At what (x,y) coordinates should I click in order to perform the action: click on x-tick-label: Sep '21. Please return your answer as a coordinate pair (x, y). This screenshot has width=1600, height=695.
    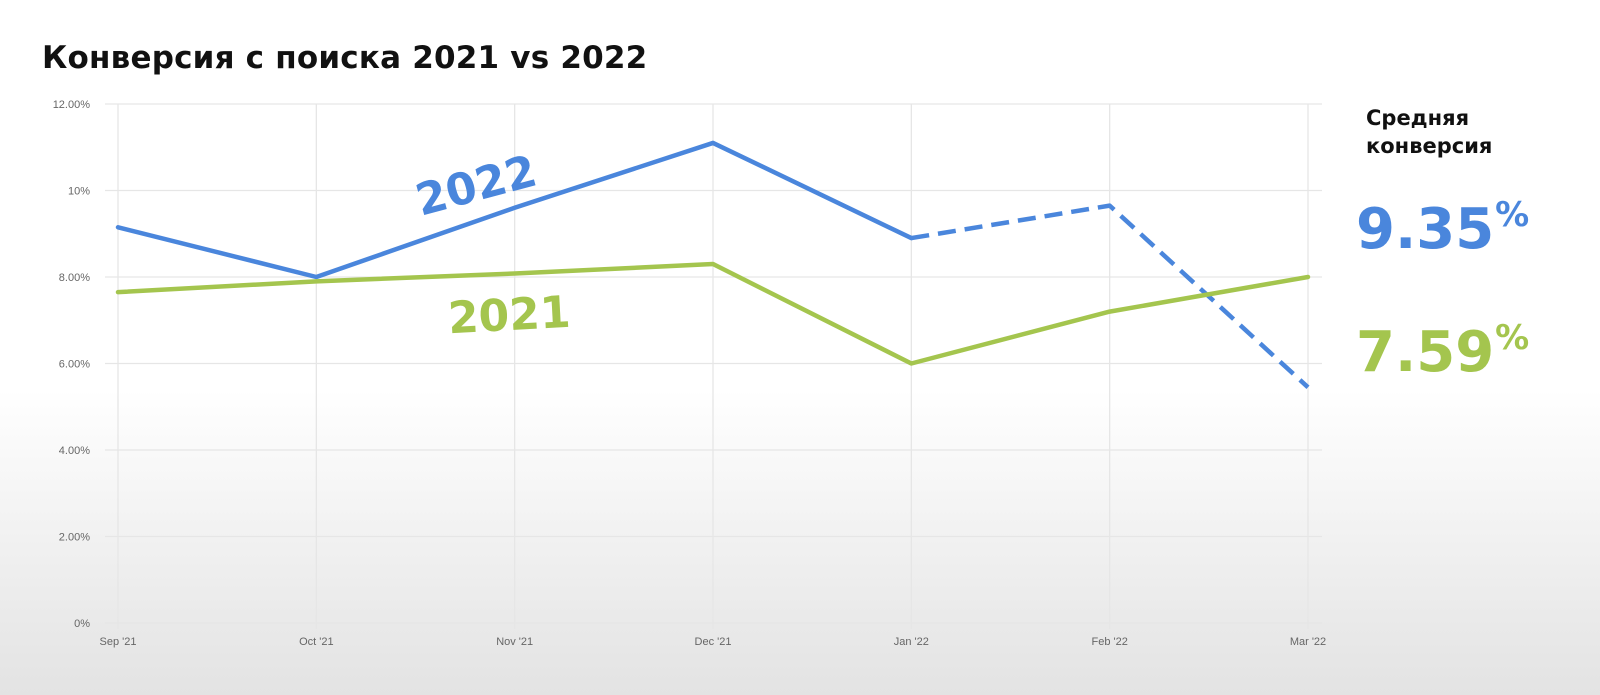
    Looking at the image, I should click on (118, 642).